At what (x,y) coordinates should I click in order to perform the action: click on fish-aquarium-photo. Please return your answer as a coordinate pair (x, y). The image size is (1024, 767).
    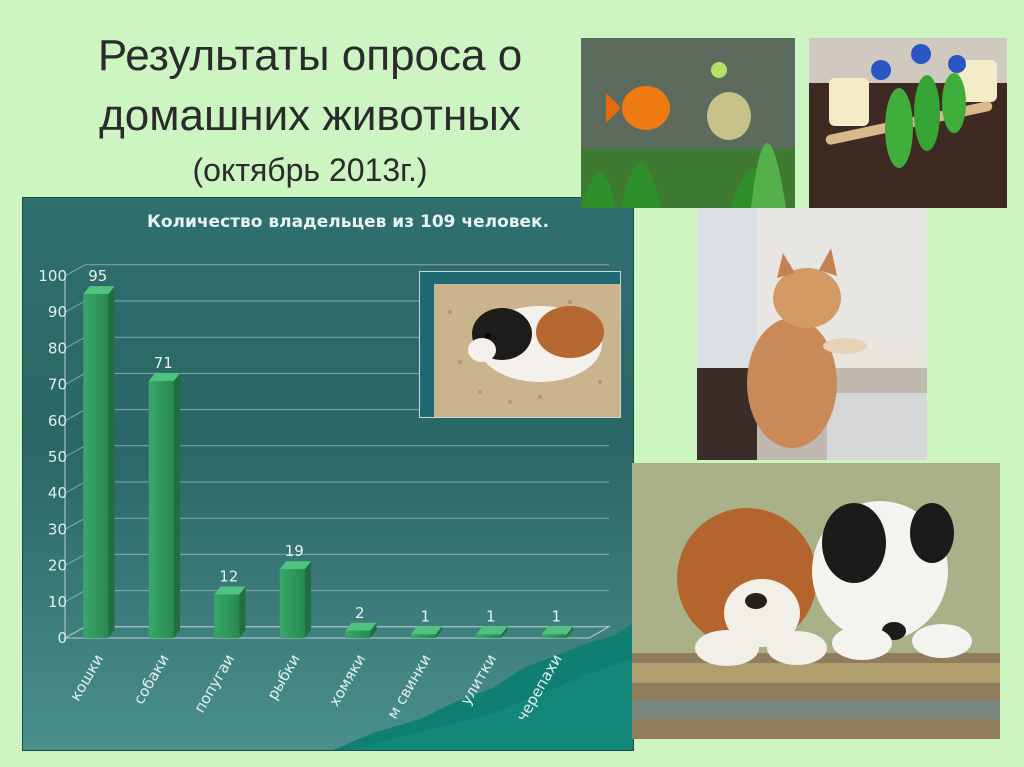
    Looking at the image, I should click on (688, 123).